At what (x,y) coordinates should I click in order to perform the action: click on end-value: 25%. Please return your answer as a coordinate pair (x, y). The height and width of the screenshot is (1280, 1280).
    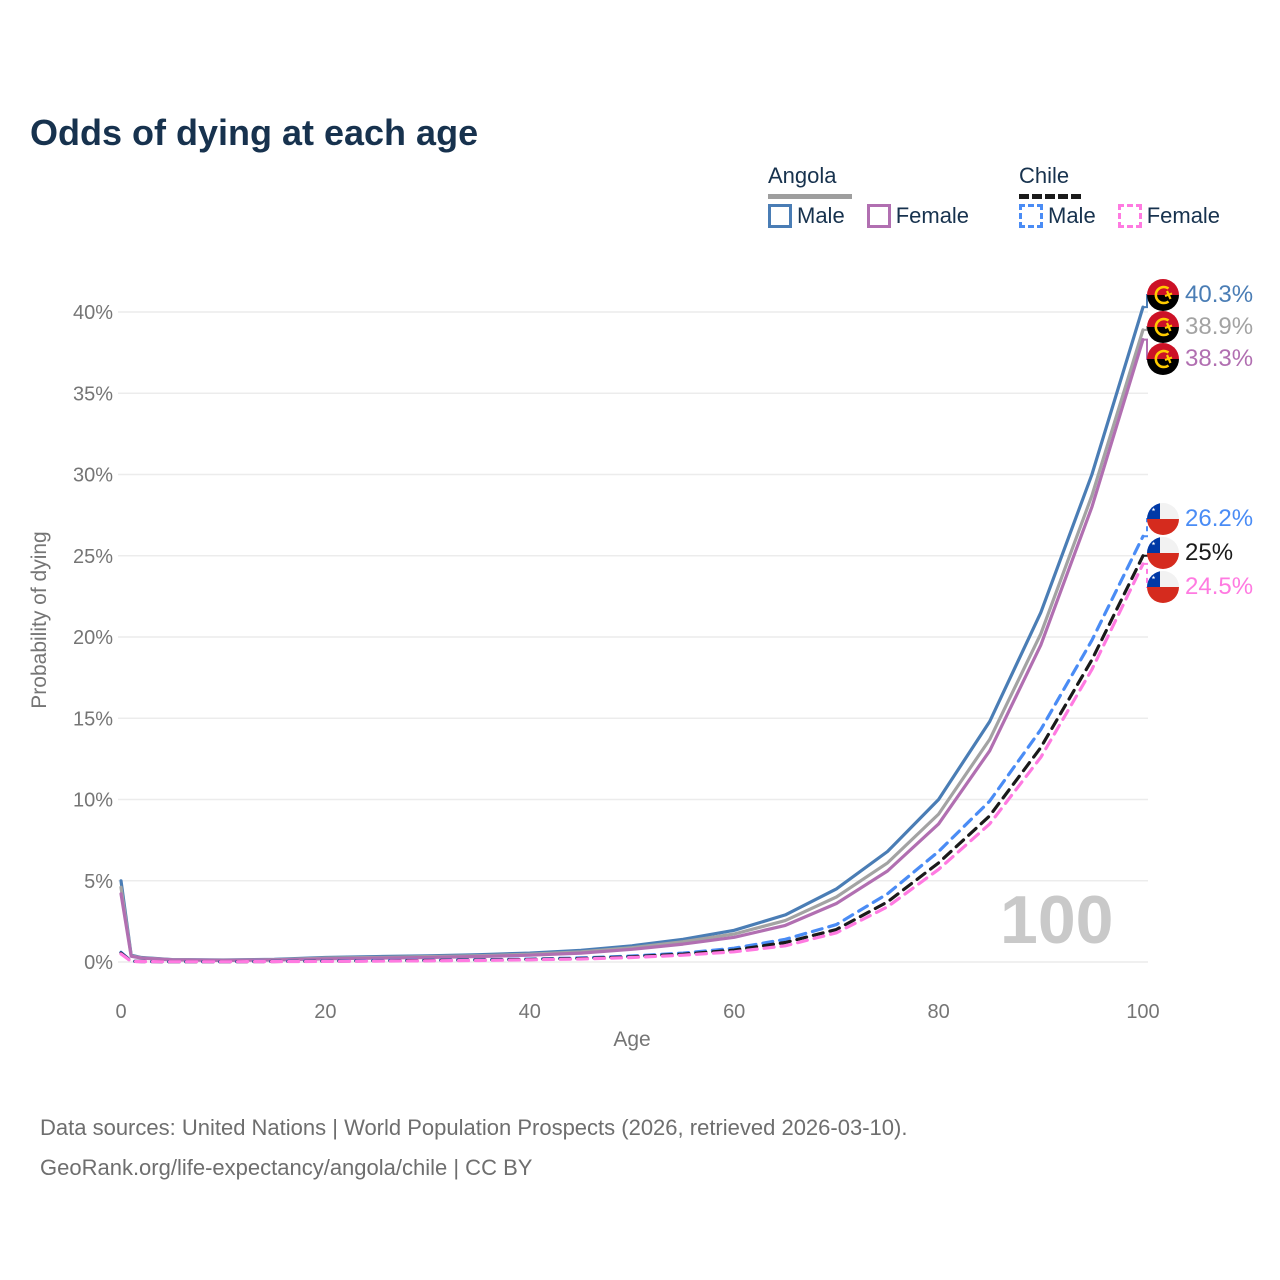
    Looking at the image, I should click on (1209, 552).